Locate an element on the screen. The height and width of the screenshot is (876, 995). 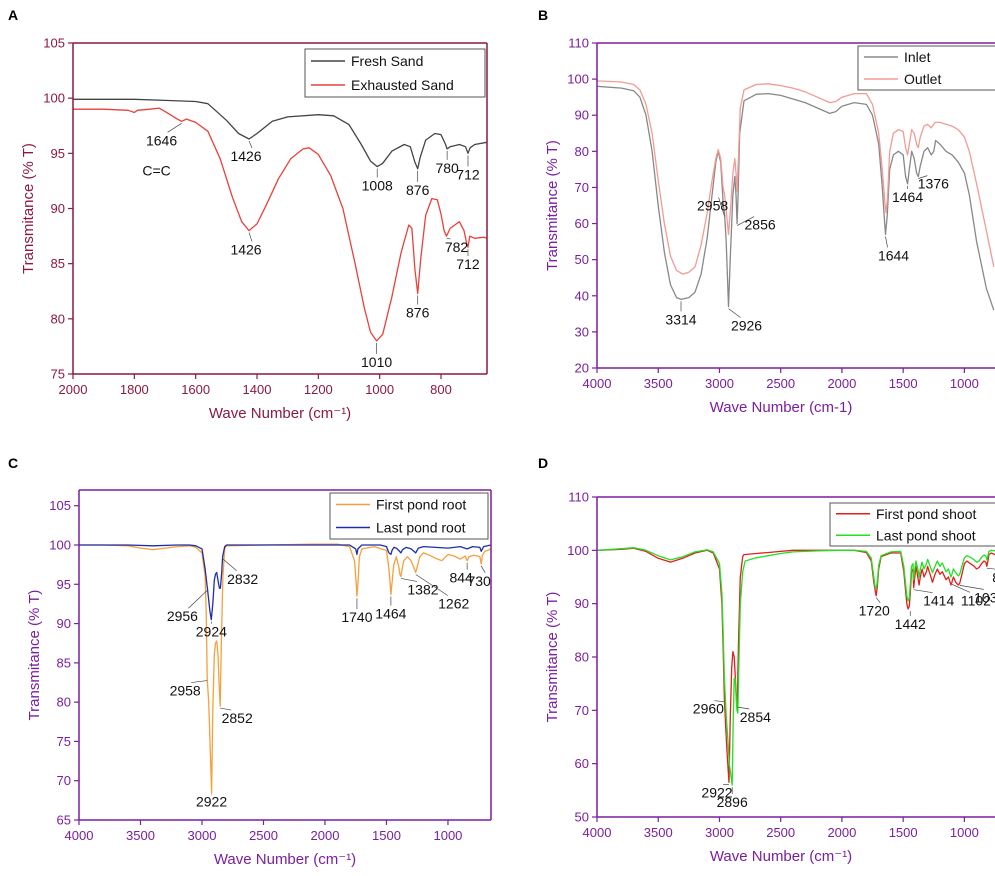
series-line-inlet is located at coordinates (796, 198).